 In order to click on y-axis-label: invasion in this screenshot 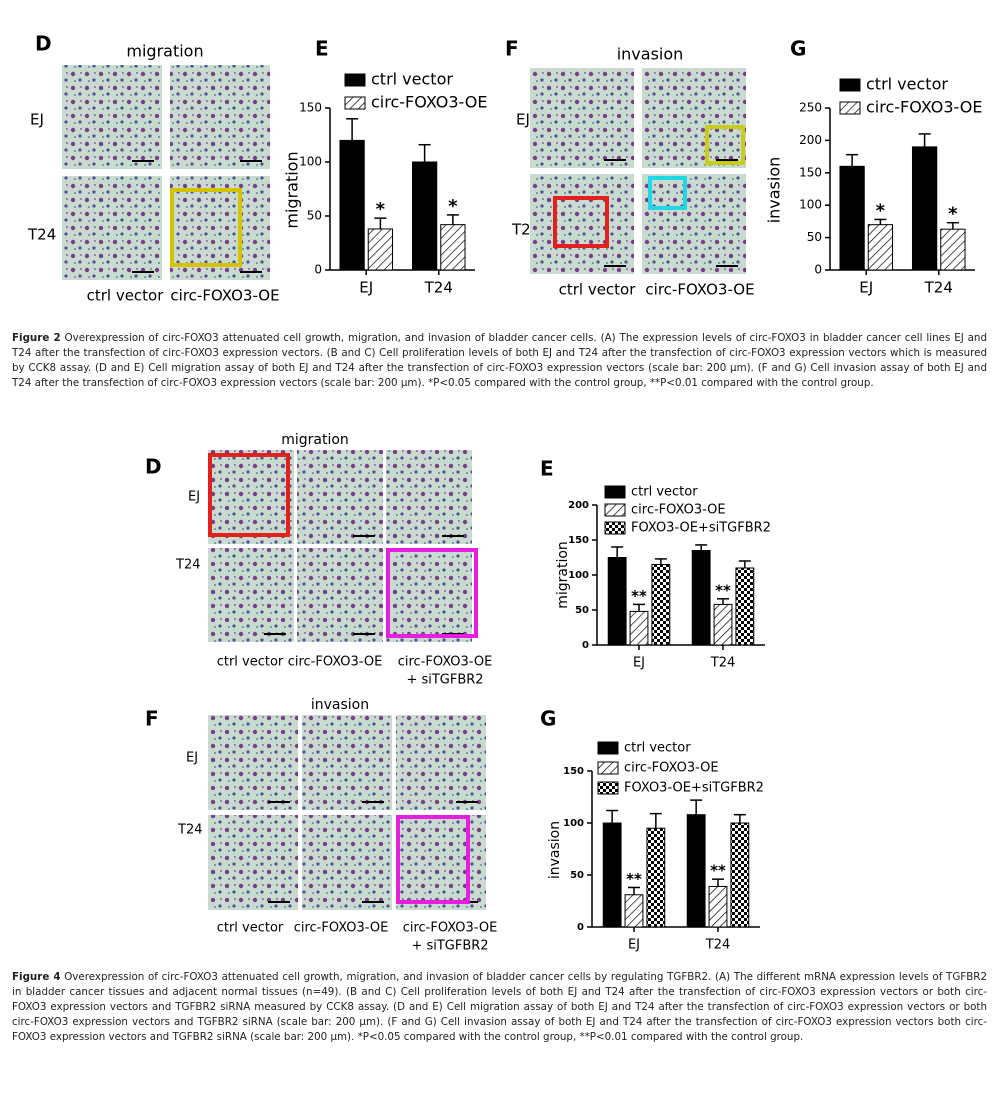, I will do `click(774, 190)`.